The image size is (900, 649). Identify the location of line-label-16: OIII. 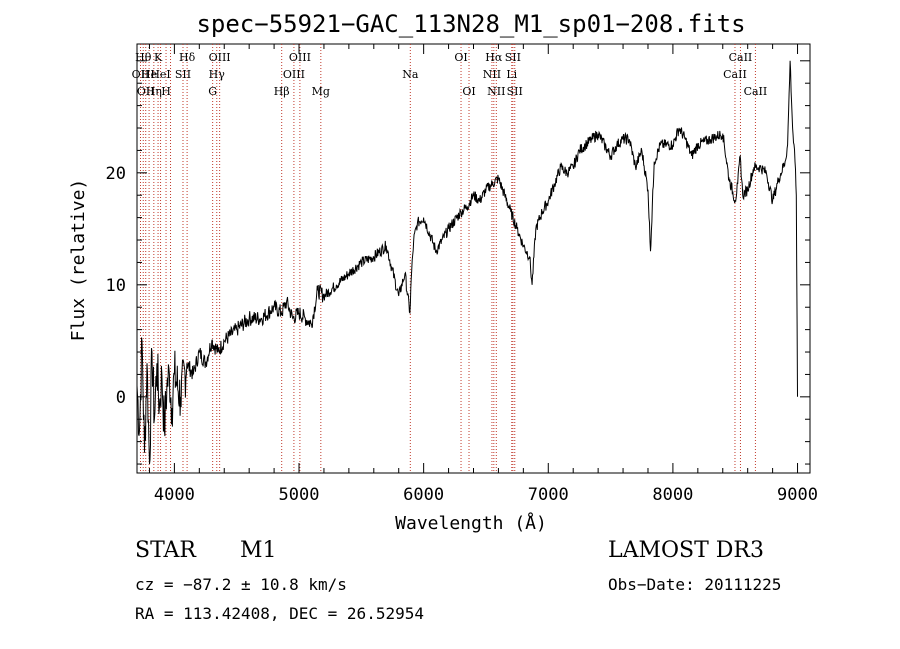
(300, 57).